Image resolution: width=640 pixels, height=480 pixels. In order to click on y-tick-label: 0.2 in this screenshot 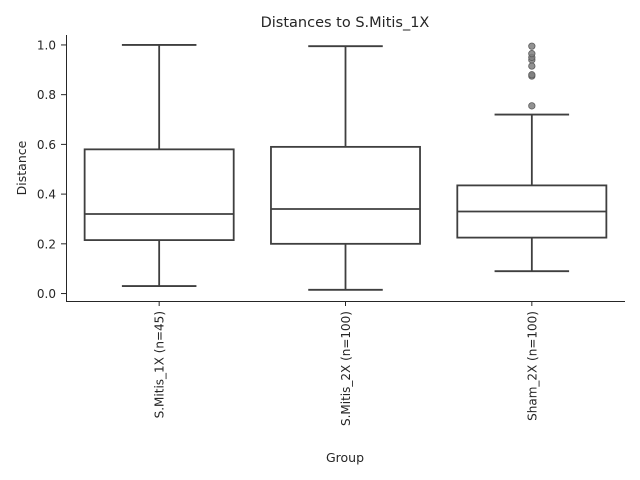, I will do `click(46, 244)`.